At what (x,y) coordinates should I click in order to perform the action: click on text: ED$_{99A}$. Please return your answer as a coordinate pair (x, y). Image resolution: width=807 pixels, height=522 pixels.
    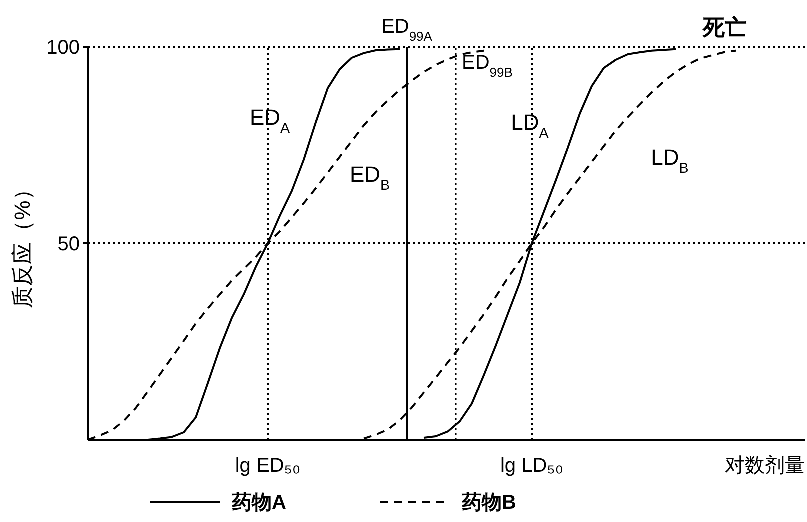
    Looking at the image, I should click on (407, 30).